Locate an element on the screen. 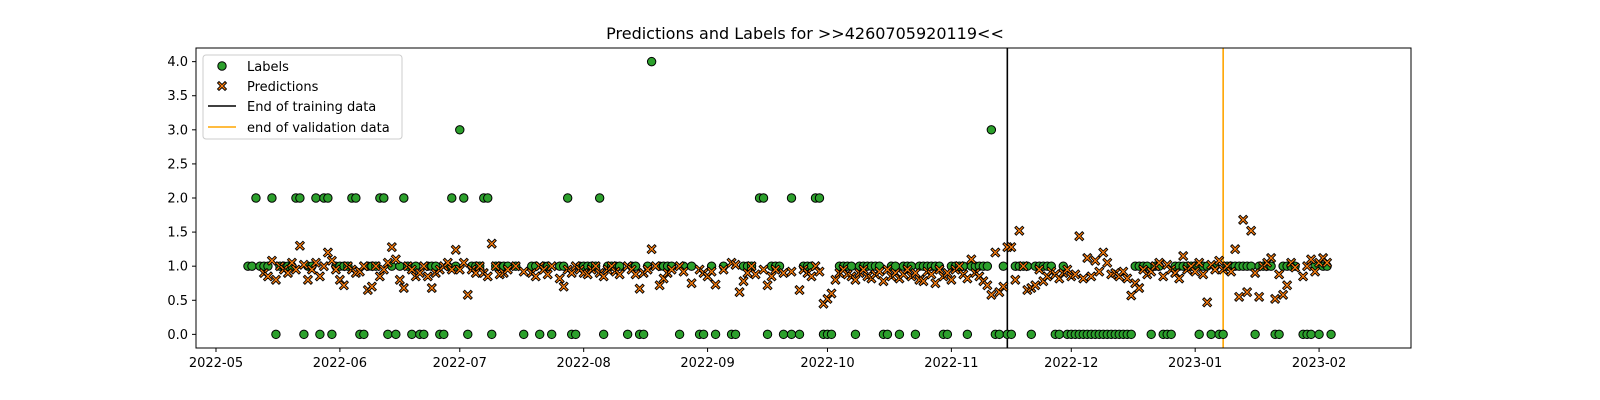 This screenshot has width=1600, height=400. legend-training-text: End of training data is located at coordinates (311, 107).